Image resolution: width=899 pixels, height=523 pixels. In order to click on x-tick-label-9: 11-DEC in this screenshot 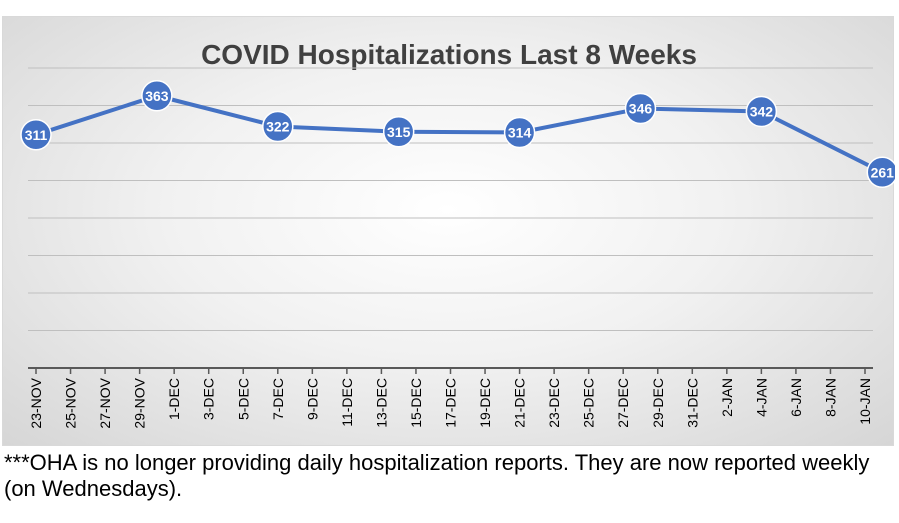, I will do `click(347, 402)`.